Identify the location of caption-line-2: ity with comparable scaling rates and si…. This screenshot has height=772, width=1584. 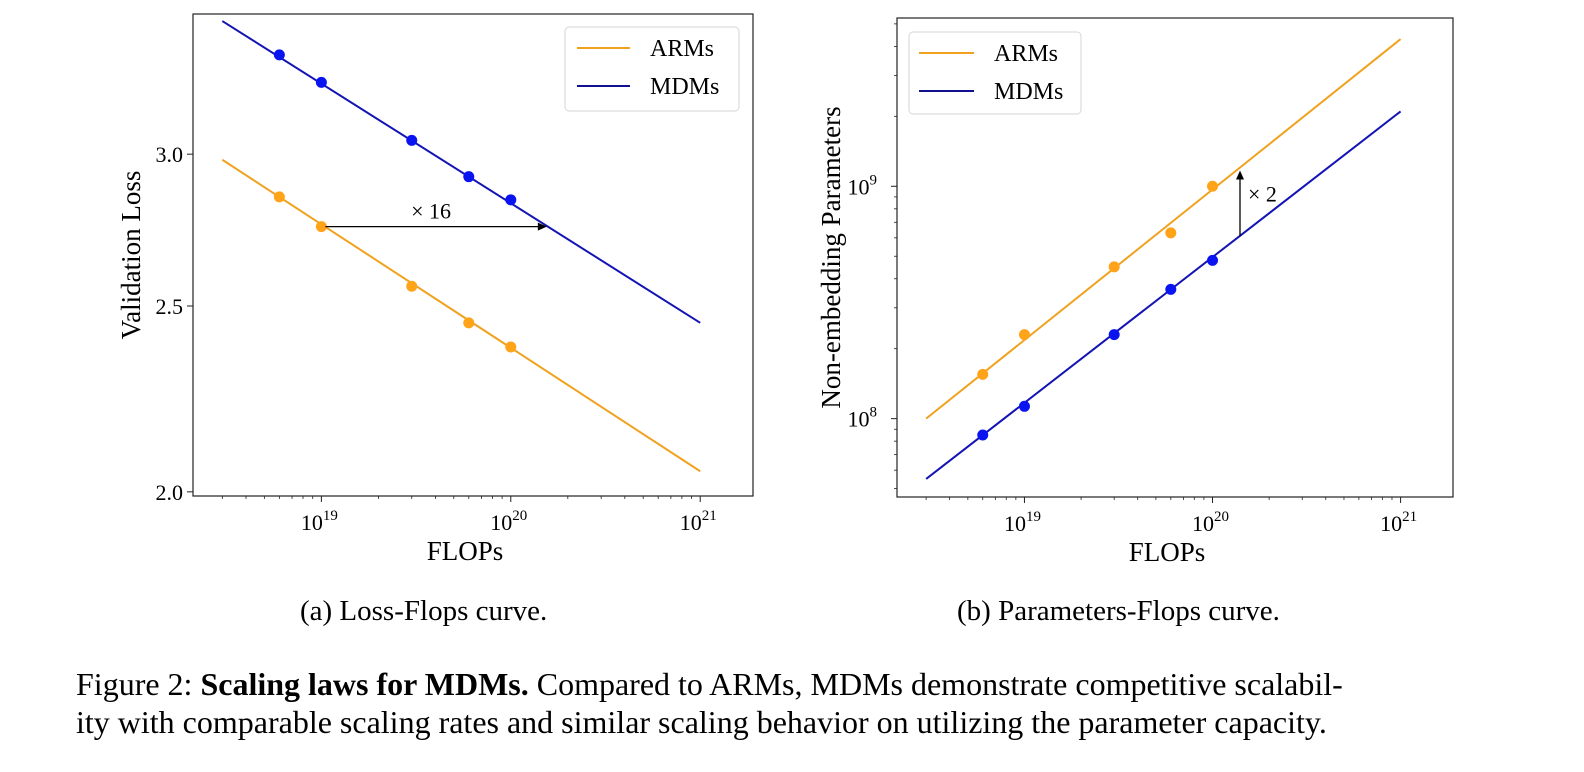
(701, 722).